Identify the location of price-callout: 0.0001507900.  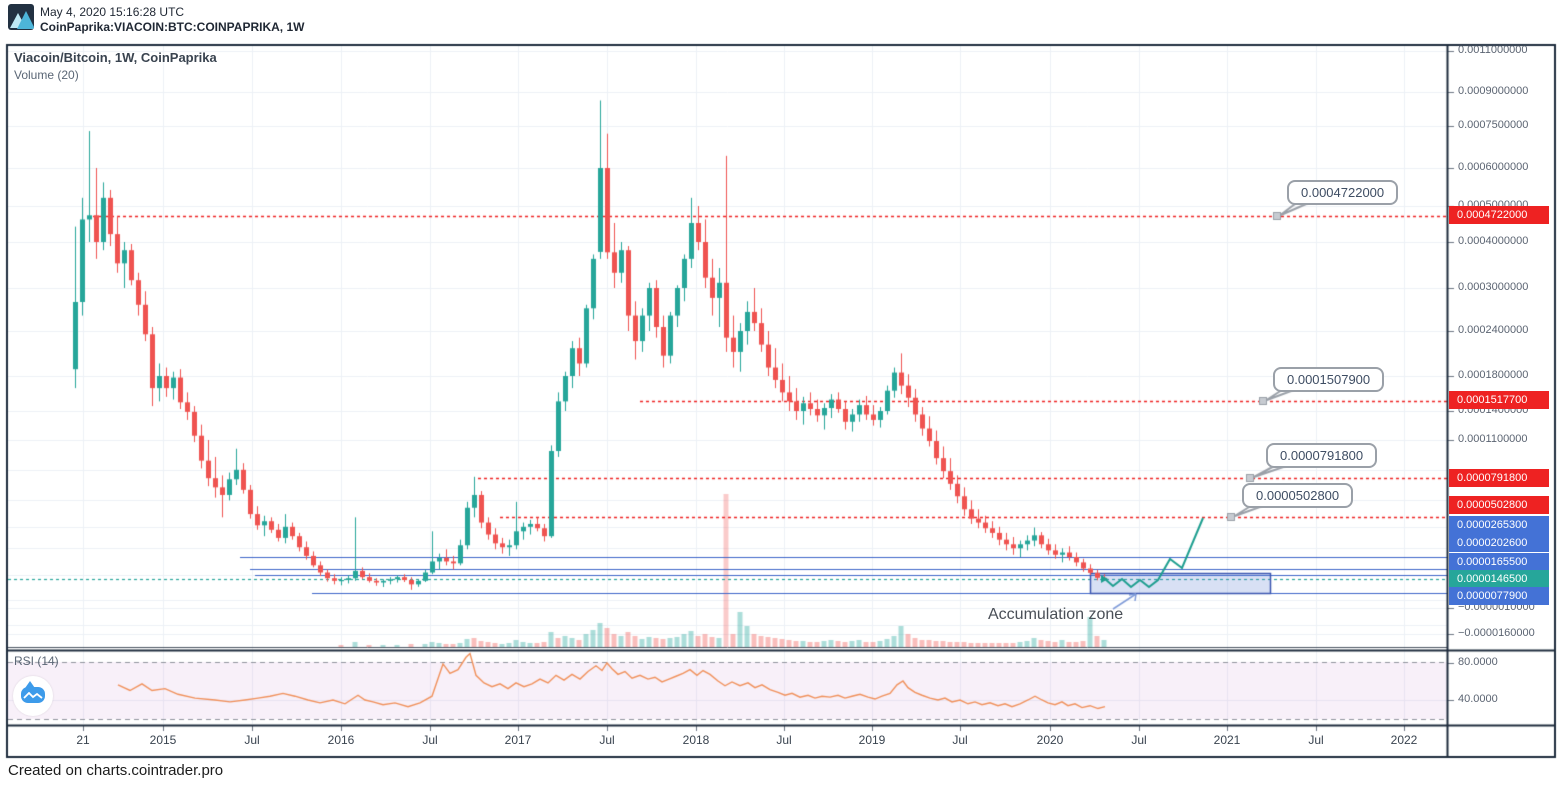
(1329, 379).